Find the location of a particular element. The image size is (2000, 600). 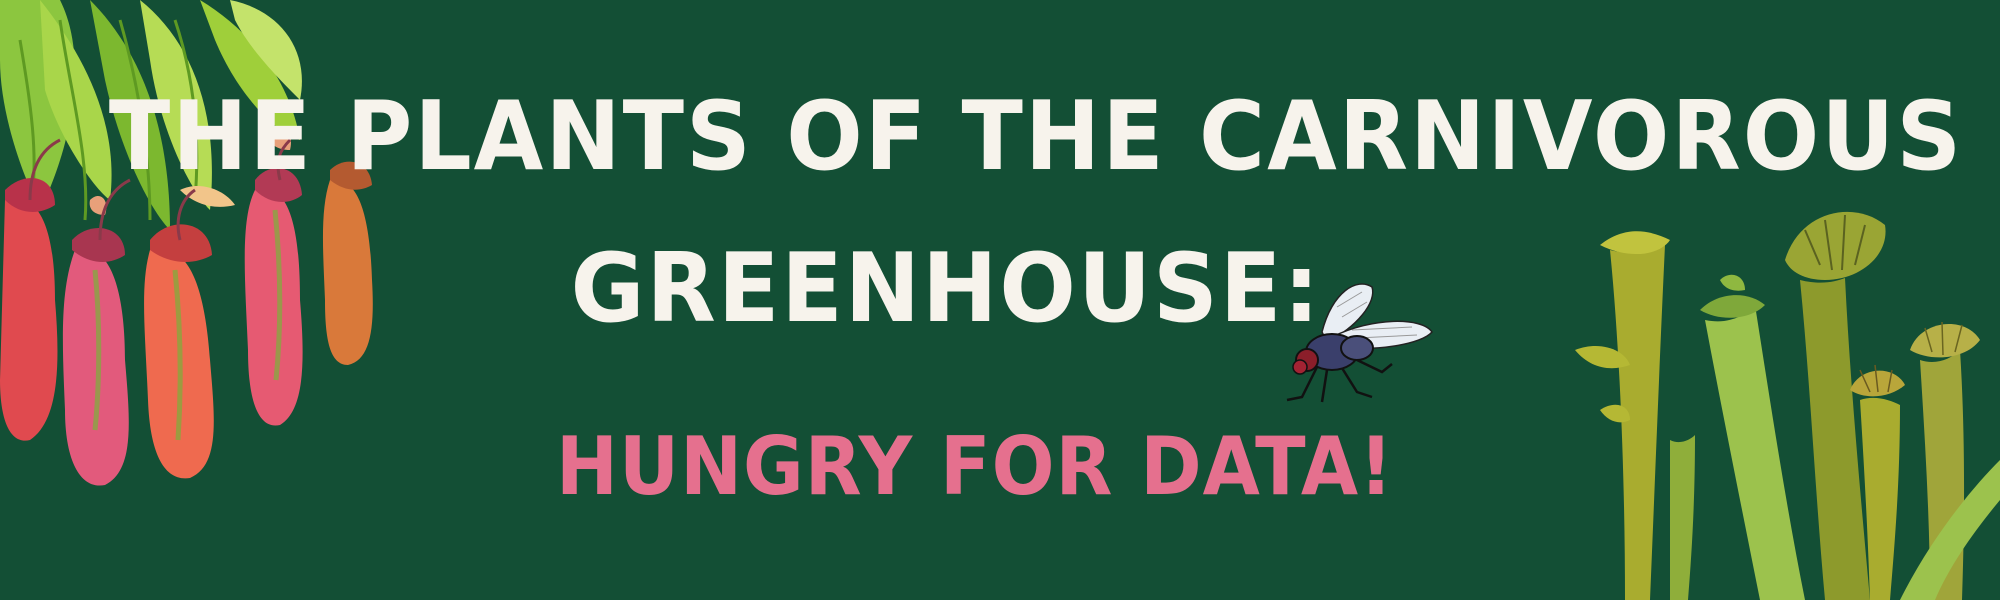

sarracenia-illustration is located at coordinates (1787, 405).